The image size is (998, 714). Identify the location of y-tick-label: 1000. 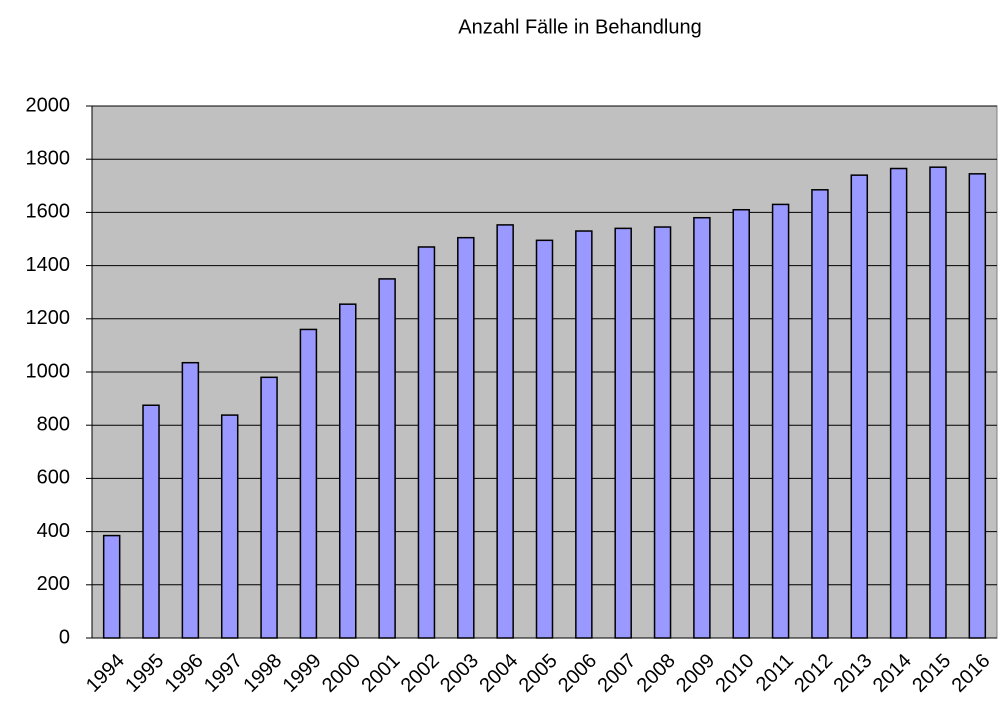
(48, 371).